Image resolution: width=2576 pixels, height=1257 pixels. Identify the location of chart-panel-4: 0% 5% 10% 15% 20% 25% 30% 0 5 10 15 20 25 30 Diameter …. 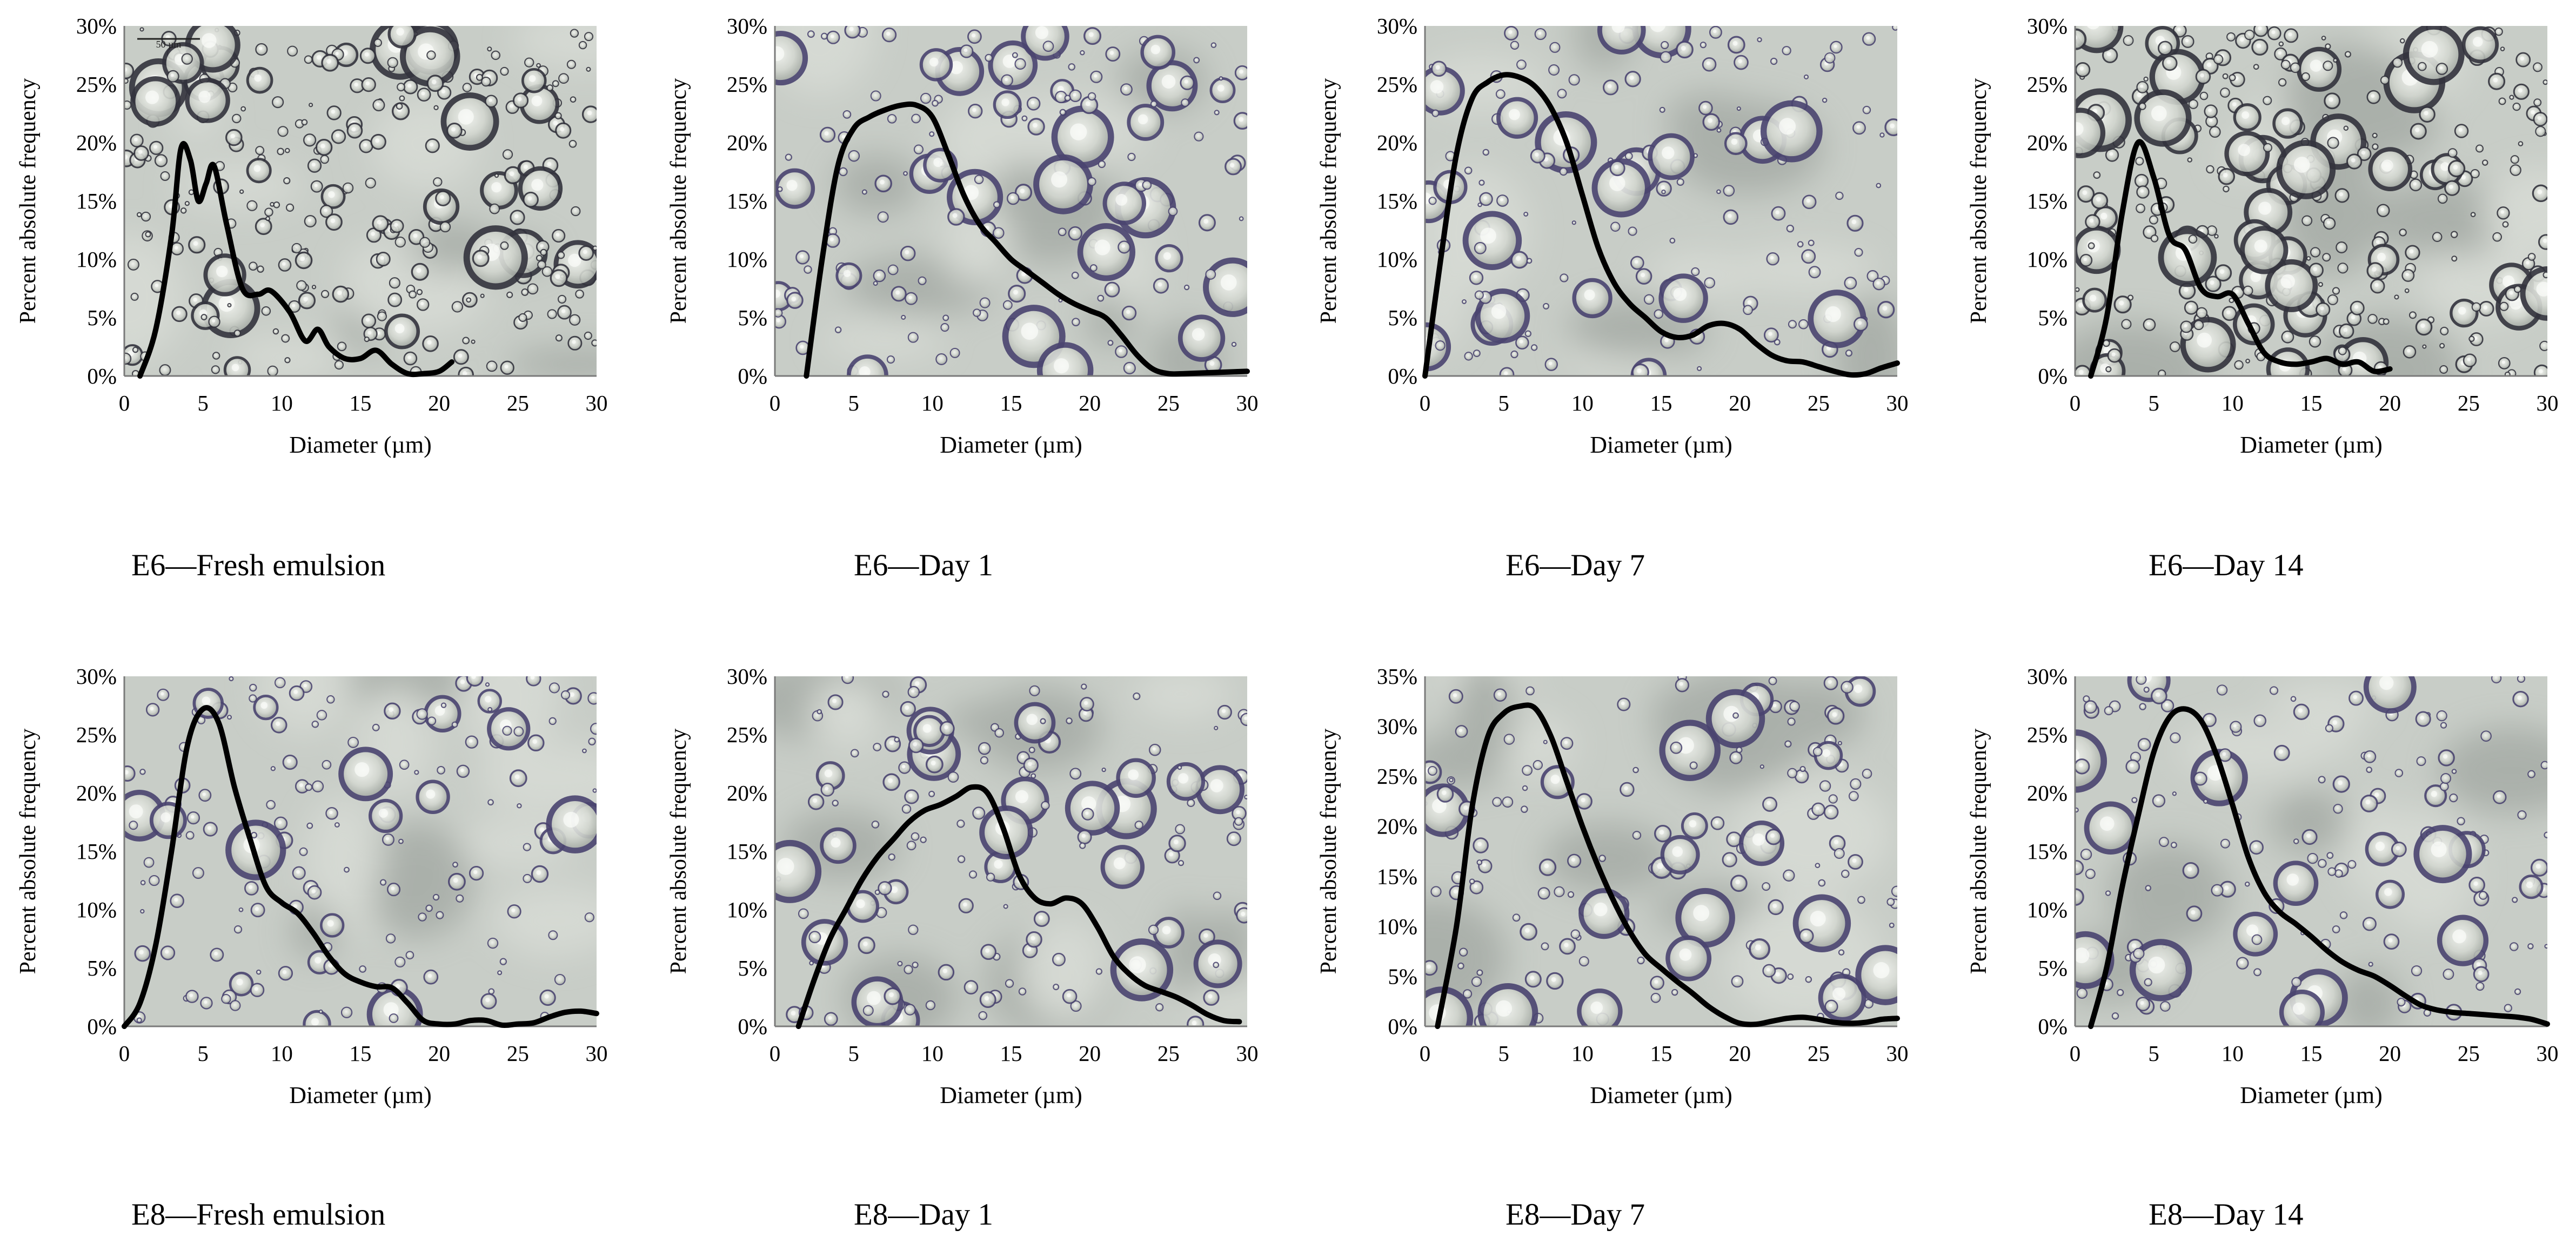
(2262, 236).